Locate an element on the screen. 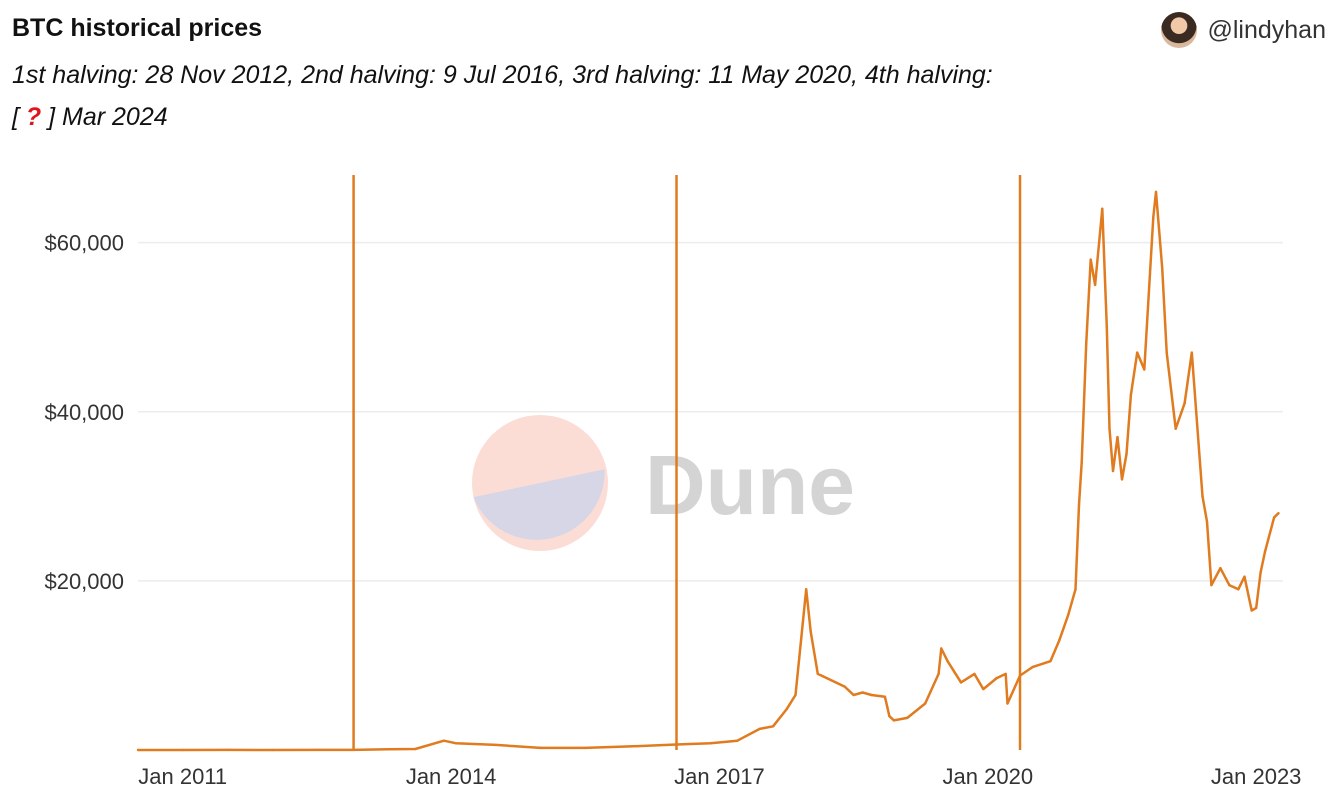 This screenshot has height=794, width=1336. question-mark: ? is located at coordinates (33, 117).